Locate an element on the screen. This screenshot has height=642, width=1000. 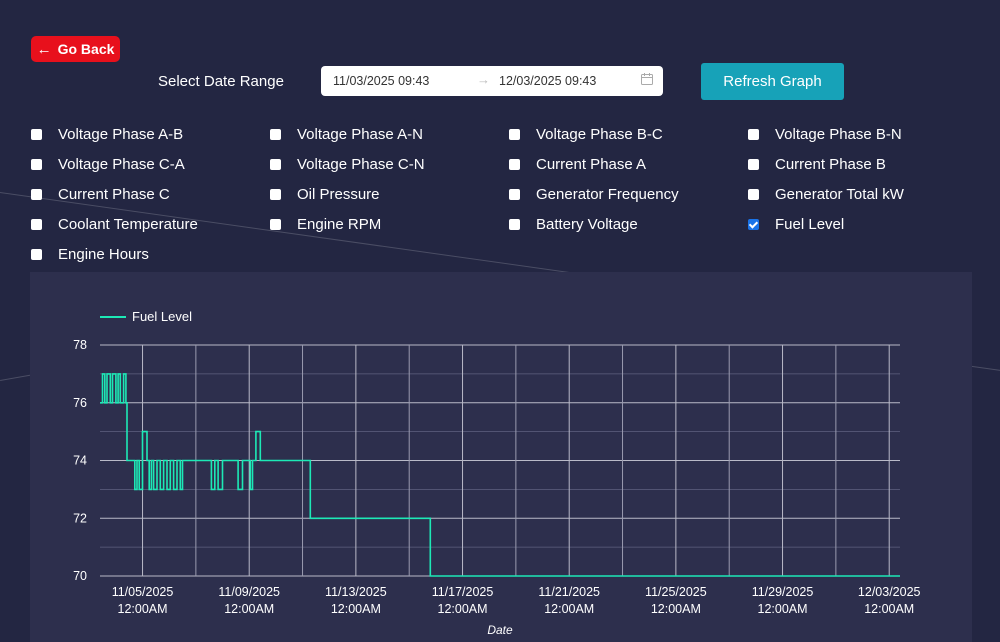
parameter-engine-rpm: Engine RPM is located at coordinates (325, 224).